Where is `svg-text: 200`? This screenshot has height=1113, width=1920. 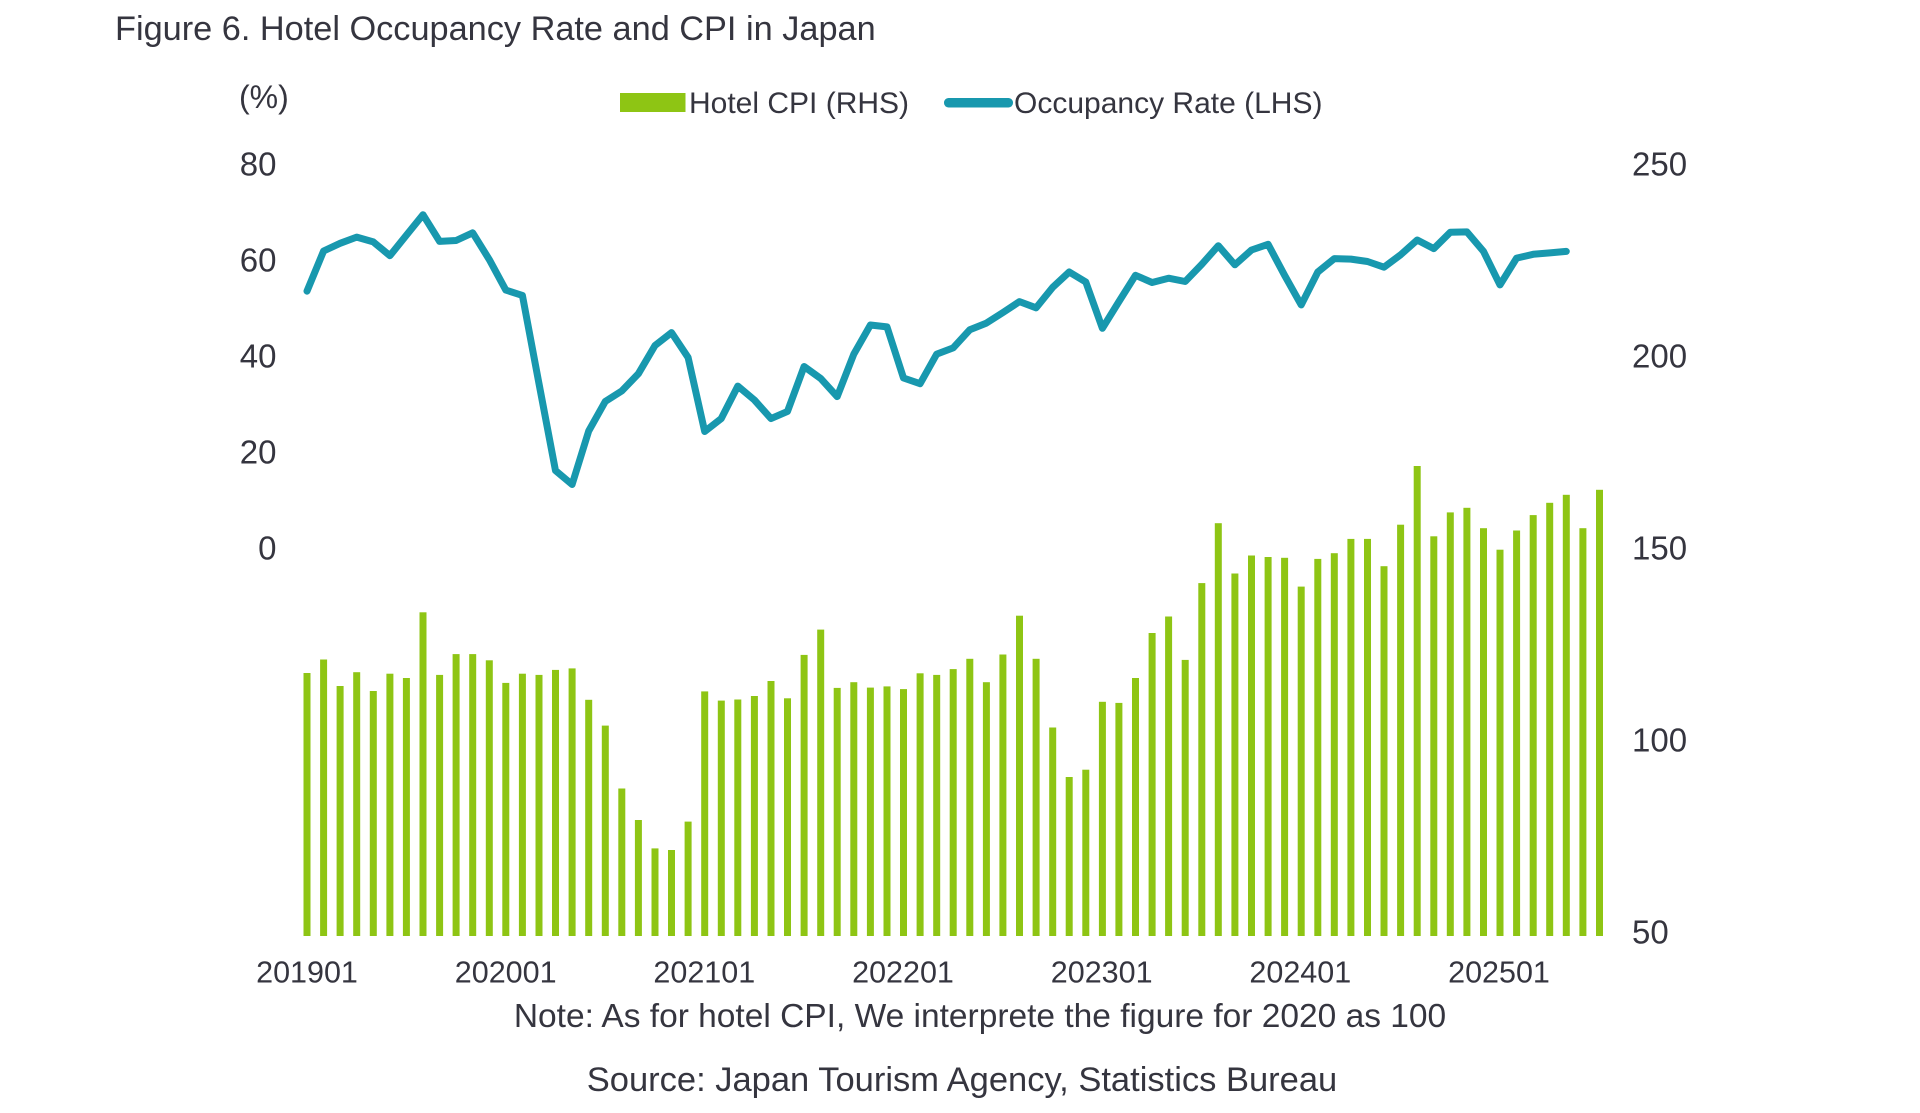
svg-text: 200 is located at coordinates (1659, 356).